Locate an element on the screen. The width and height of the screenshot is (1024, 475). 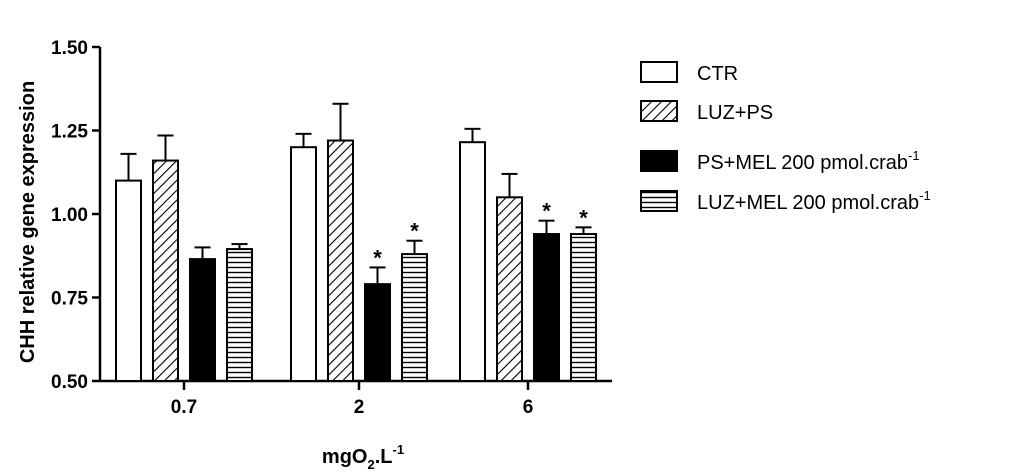
legend-label-name: PS+MEL 200 pmol.crab is located at coordinates (802, 163).